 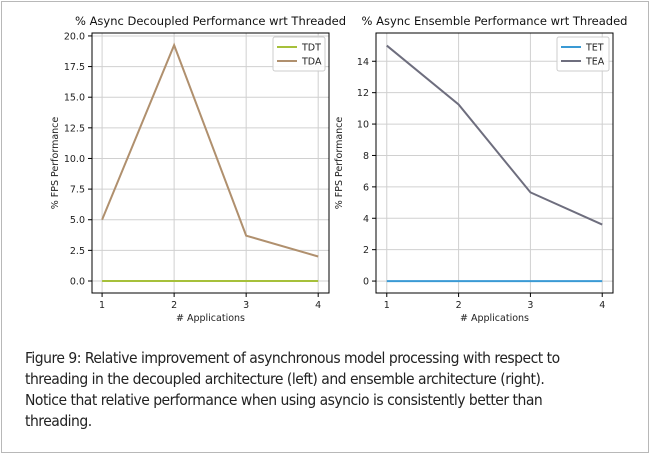 I want to click on y-tick-label: 0, so click(x=366, y=282).